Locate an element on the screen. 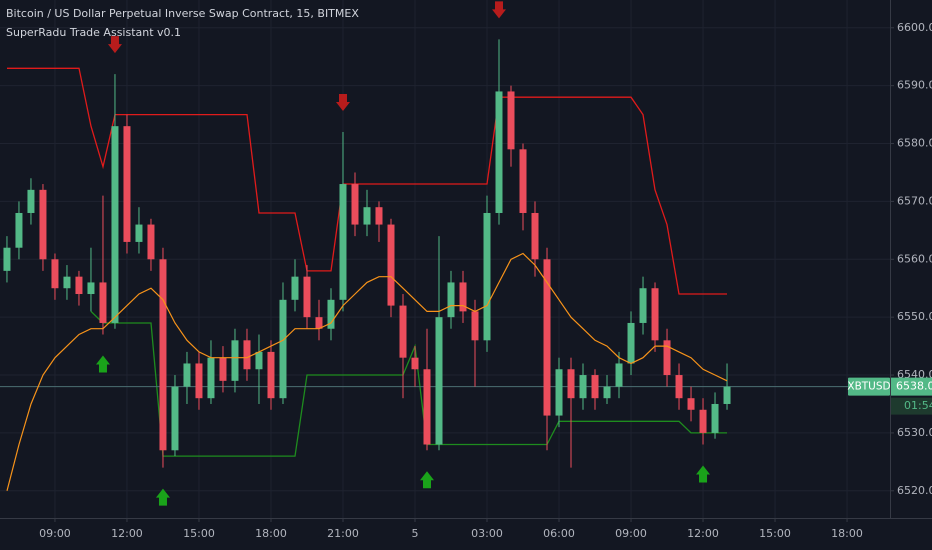 The image size is (932, 550). symbol-badge is located at coordinates (869, 386).